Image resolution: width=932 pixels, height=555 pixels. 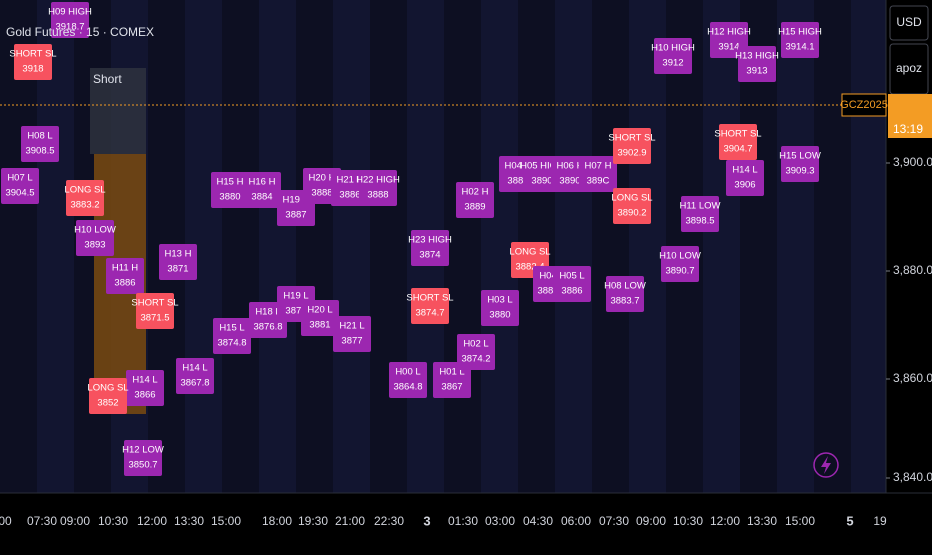 I want to click on time-label: 22:30, so click(x=389, y=521).